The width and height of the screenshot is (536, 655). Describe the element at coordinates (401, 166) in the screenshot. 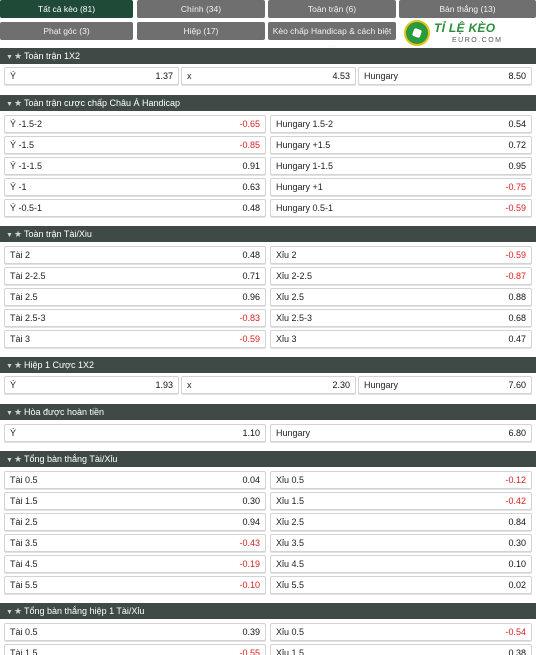

I see `odds-cell: Hungary 1-1.5 0.95` at that location.